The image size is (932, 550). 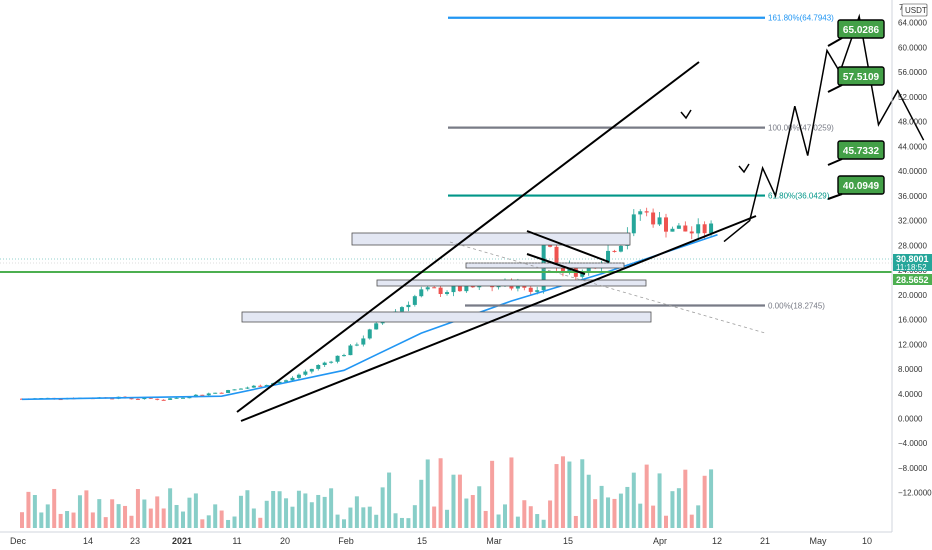 I want to click on current-price-tag: 30.8001 11:18:52, so click(x=912, y=263).